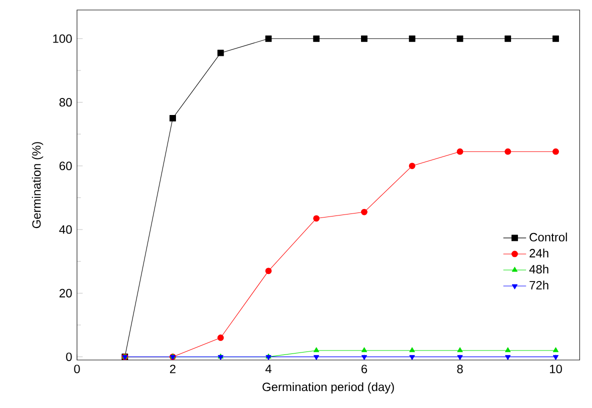 Image resolution: width=592 pixels, height=408 pixels. Describe the element at coordinates (65, 102) in the screenshot. I see `y-tick-label: 80` at that location.